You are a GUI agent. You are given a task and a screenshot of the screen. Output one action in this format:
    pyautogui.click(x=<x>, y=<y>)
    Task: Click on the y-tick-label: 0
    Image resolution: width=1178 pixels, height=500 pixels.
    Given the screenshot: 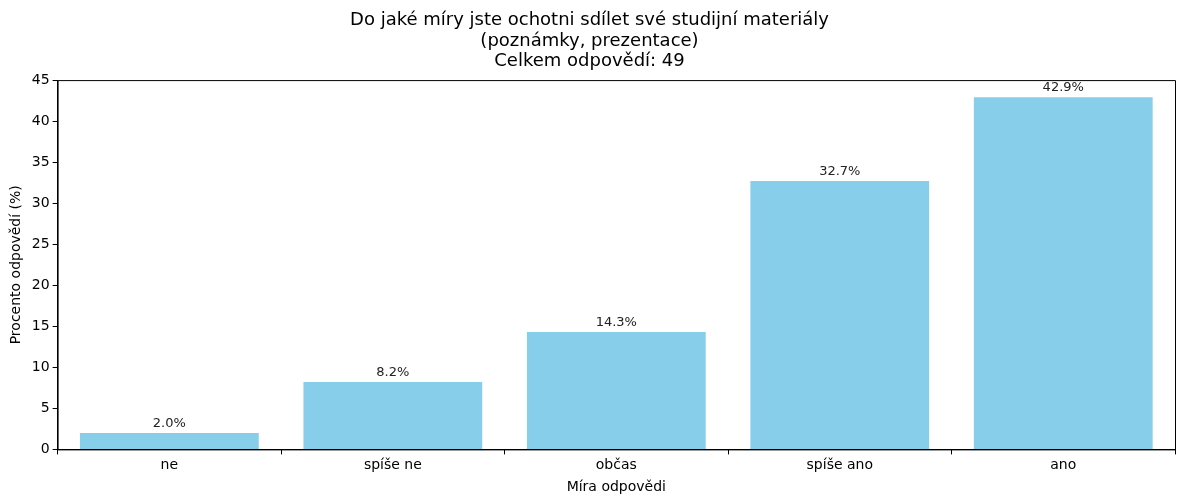 What is the action you would take?
    pyautogui.click(x=45, y=448)
    